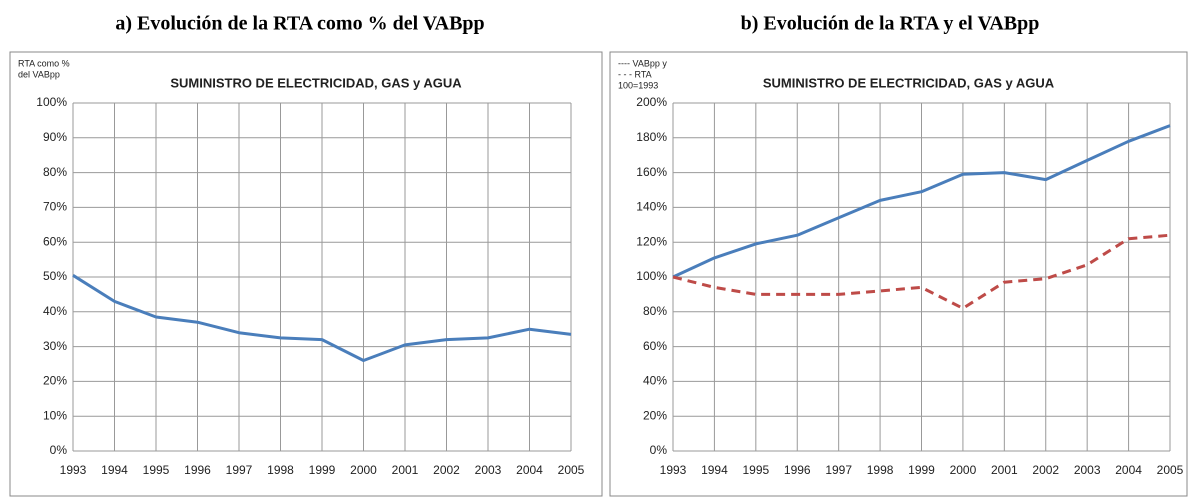 The image size is (1190, 498). Describe the element at coordinates (638, 85) in the screenshot. I see `y-label: 100=1993` at that location.